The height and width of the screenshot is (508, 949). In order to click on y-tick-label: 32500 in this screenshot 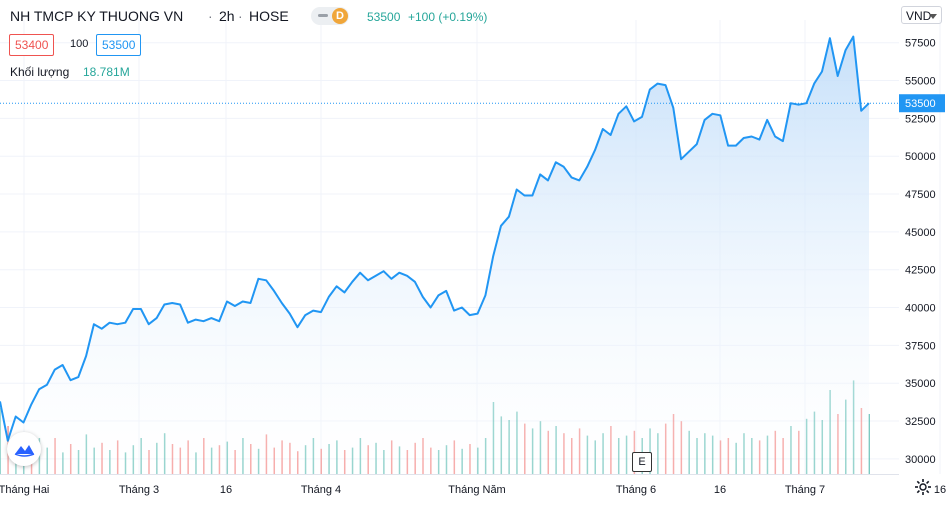, I will do `click(920, 422)`.